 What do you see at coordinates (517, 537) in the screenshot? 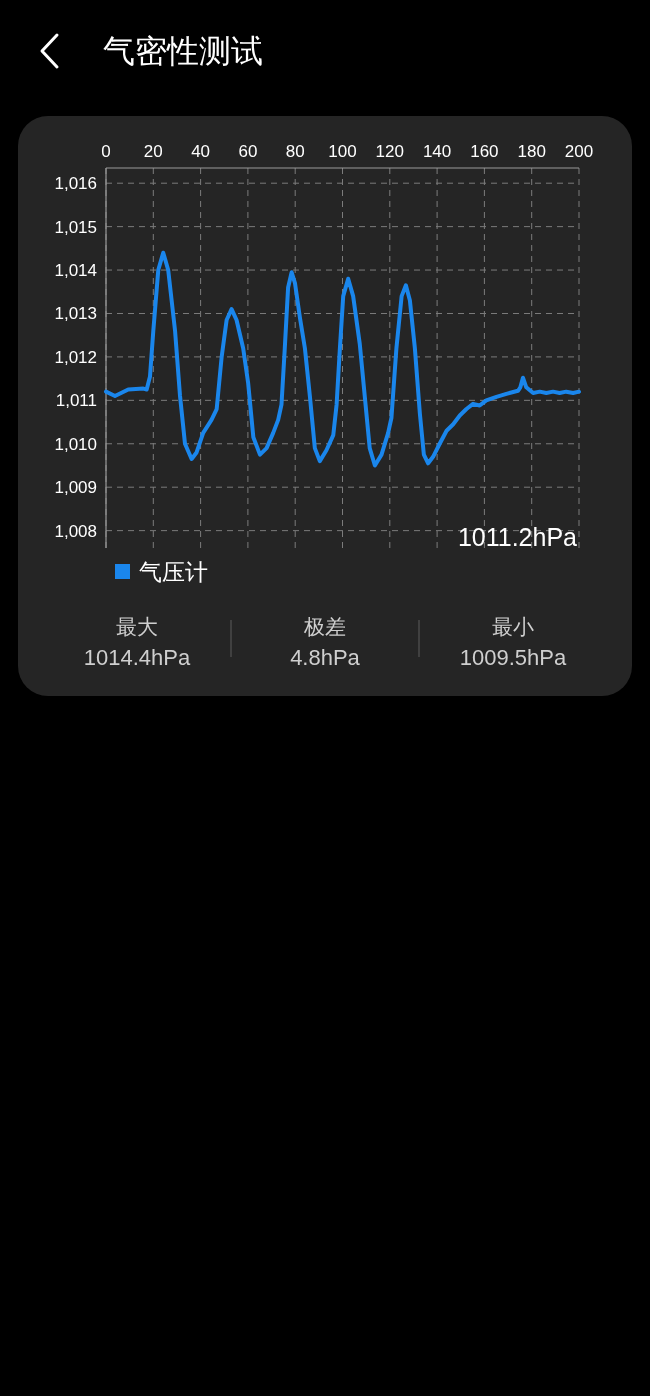
I see `annotation: 1011.2hPa` at bounding box center [517, 537].